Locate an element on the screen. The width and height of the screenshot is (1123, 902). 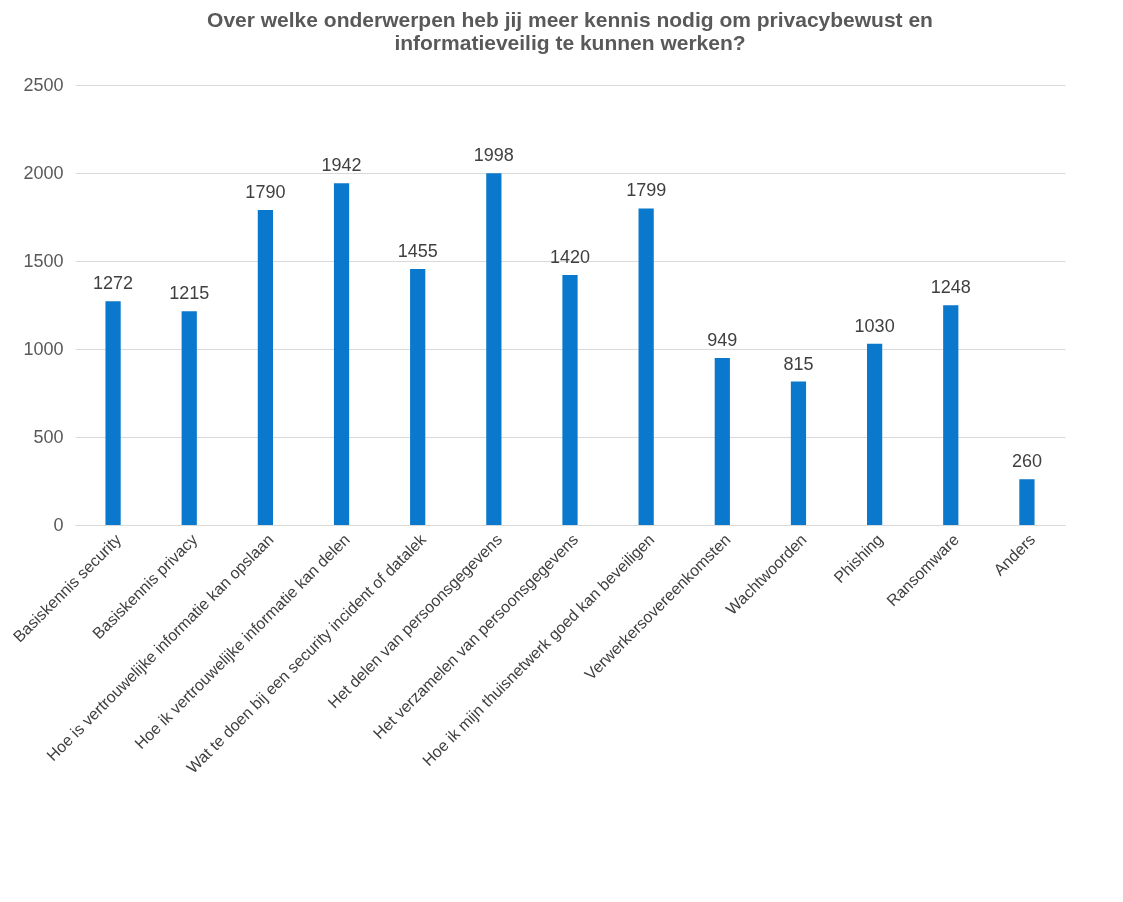
data-label: 815 is located at coordinates (798, 363).